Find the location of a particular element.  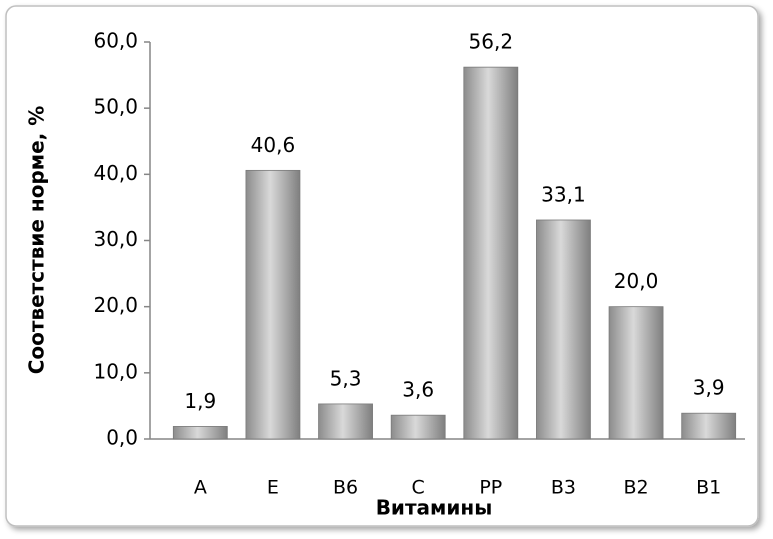

x-tick-label: B2 is located at coordinates (636, 488).